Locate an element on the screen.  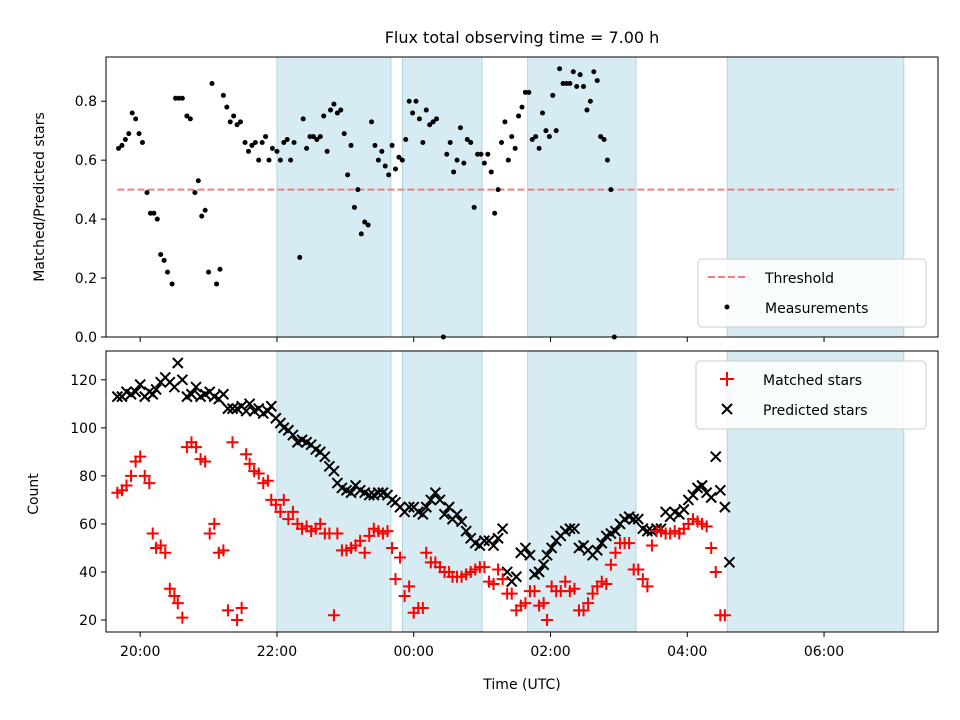
y-tick-label: 100 is located at coordinates (83, 429).